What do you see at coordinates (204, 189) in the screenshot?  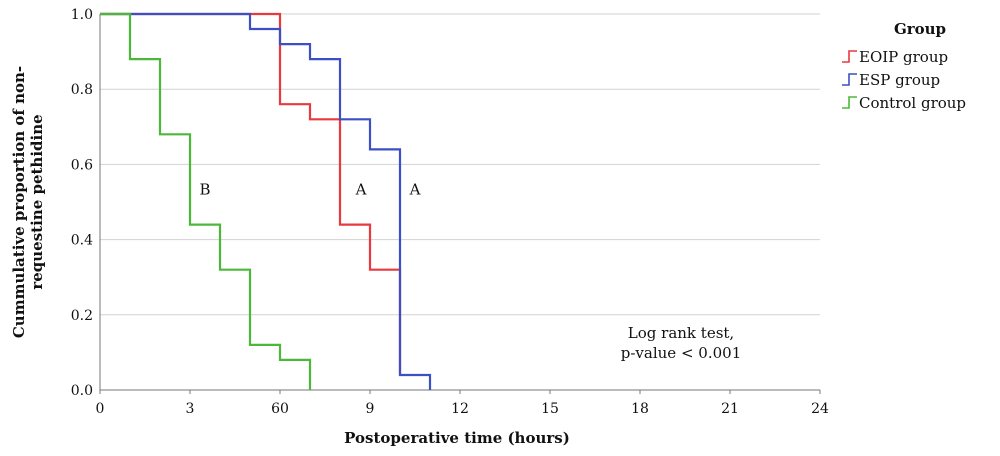 I see `group-annotation: B` at bounding box center [204, 189].